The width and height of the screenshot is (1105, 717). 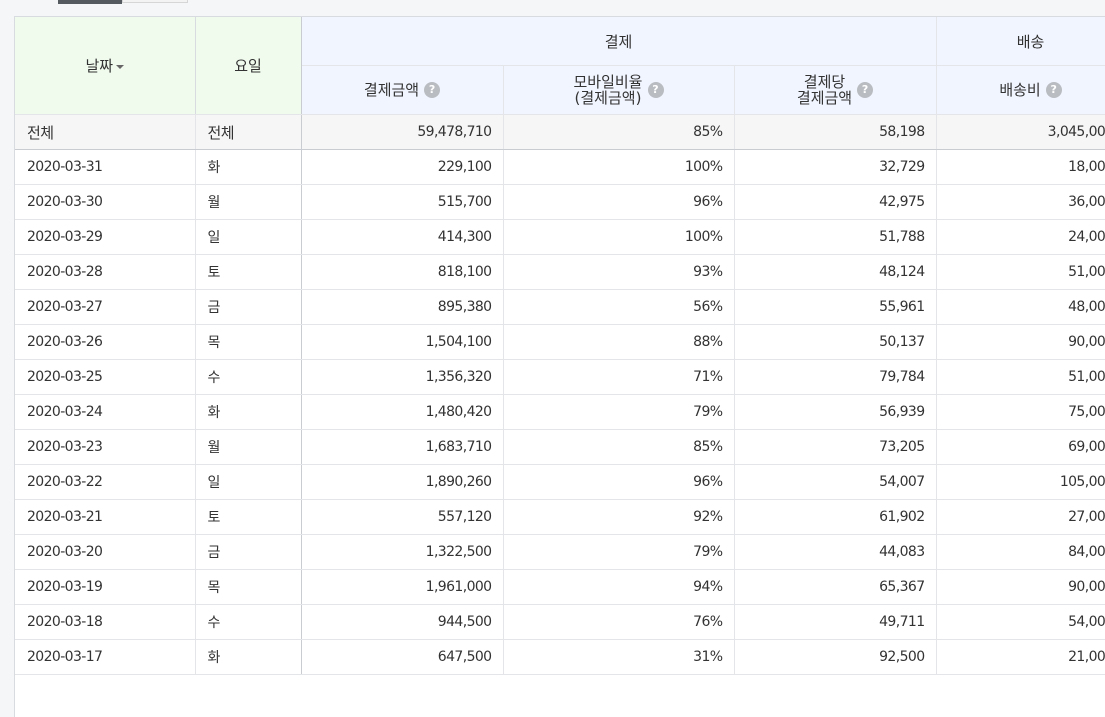 I want to click on shipping-fee-cell: 69,000, so click(x=1020, y=447).